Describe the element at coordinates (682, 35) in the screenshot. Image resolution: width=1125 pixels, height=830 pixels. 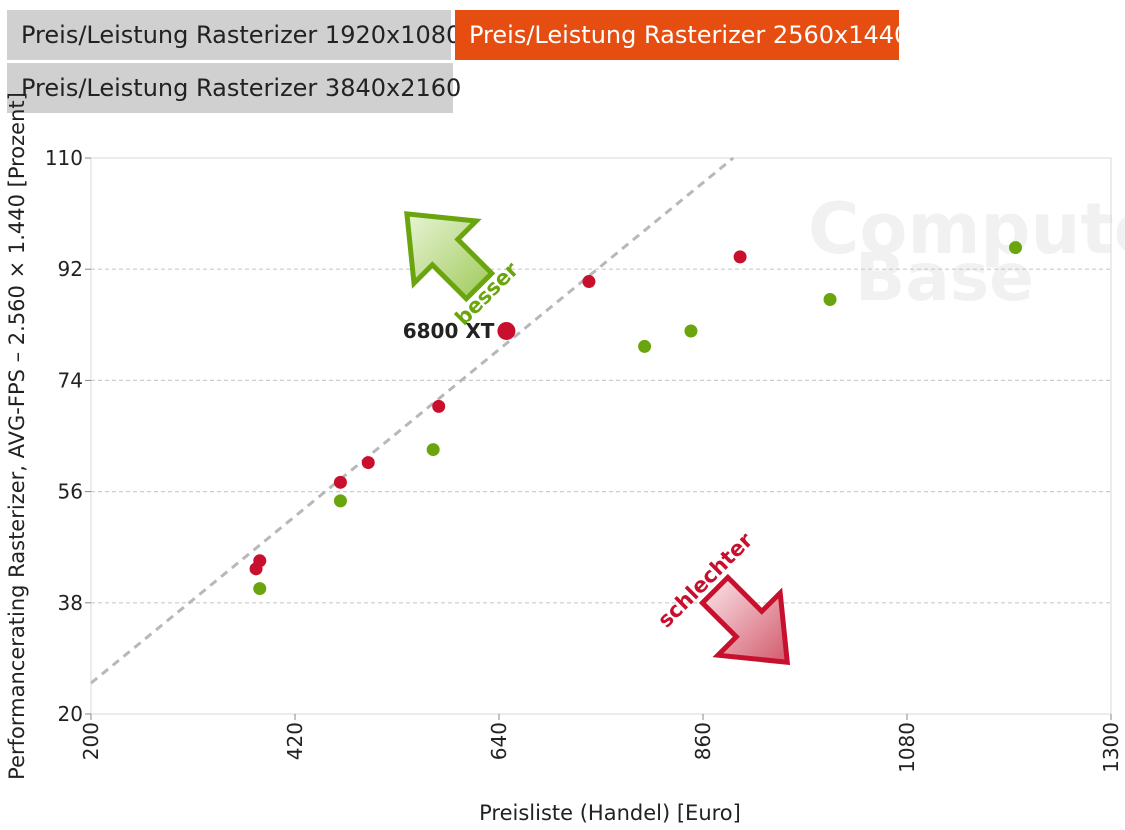
I see `tab-2560x1440: Preis/Leistung Rasterizer 2560x1440` at that location.